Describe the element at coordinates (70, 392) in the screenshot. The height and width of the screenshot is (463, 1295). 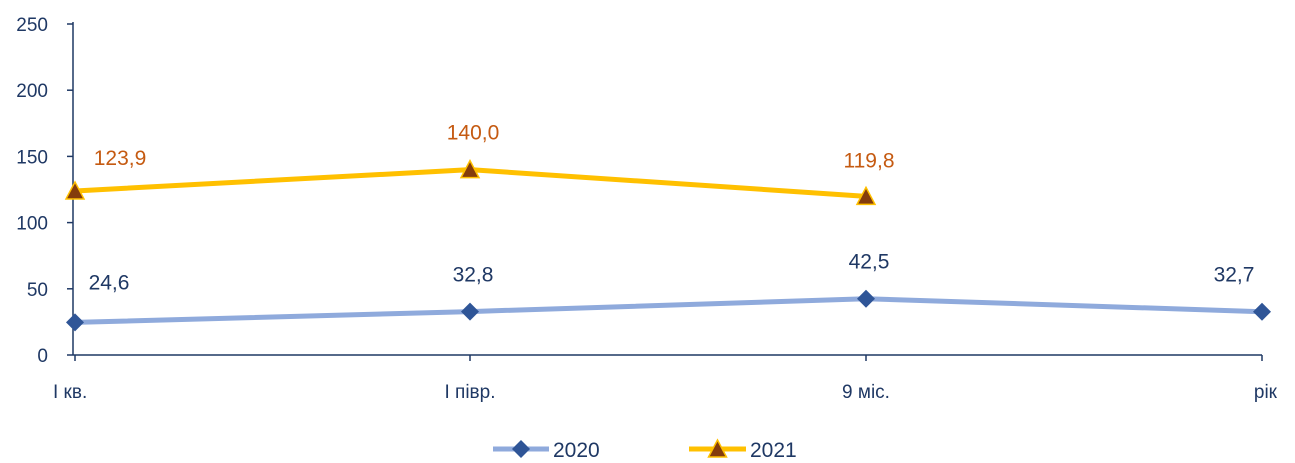
I see `x-tick-label: I кв.` at that location.